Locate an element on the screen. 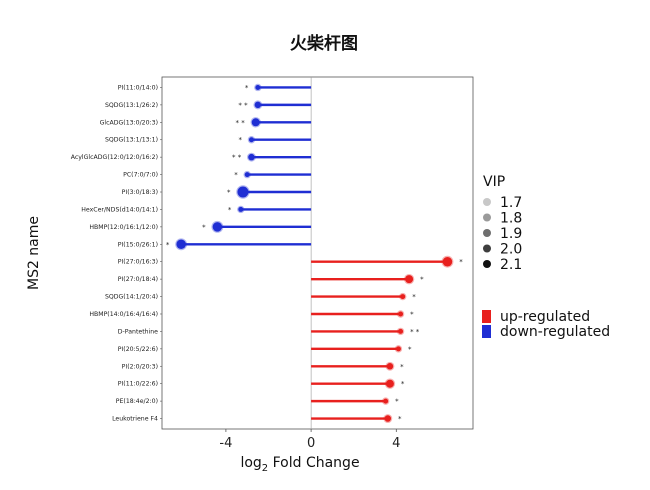 The image size is (650, 490). x-tick-label: 0 is located at coordinates (311, 443).